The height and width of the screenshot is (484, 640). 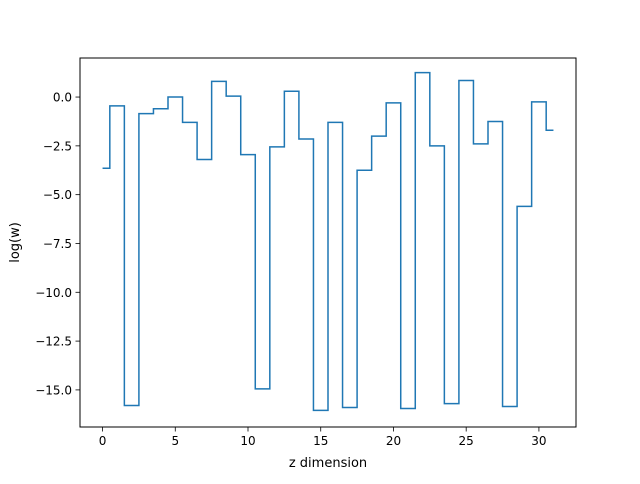 What do you see at coordinates (538, 441) in the screenshot?
I see `x-tick-label: 30` at bounding box center [538, 441].